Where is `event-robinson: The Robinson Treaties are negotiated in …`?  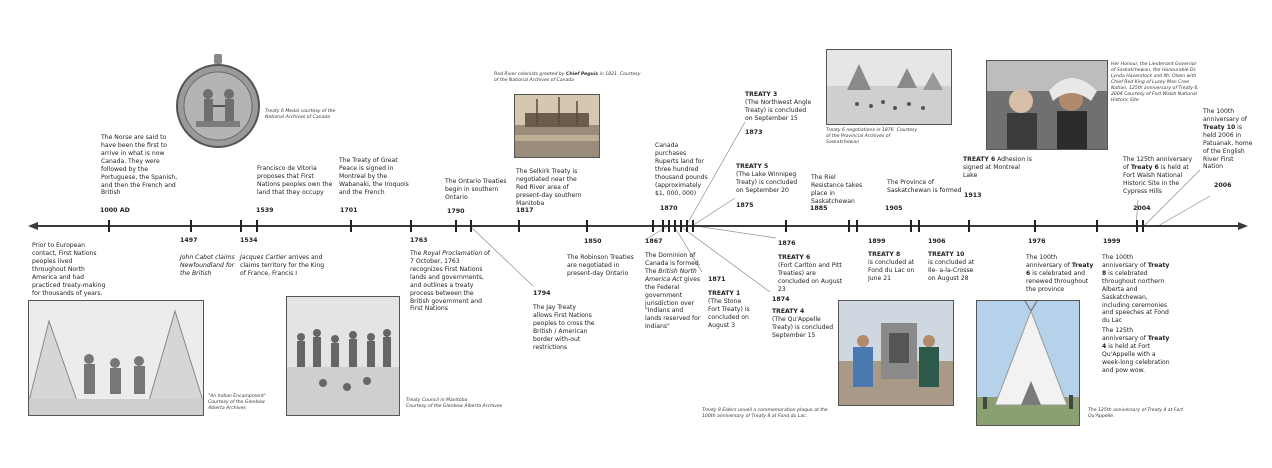
event-robinson: The Robinson Treaties are negotiated in … is located at coordinates (600, 265).